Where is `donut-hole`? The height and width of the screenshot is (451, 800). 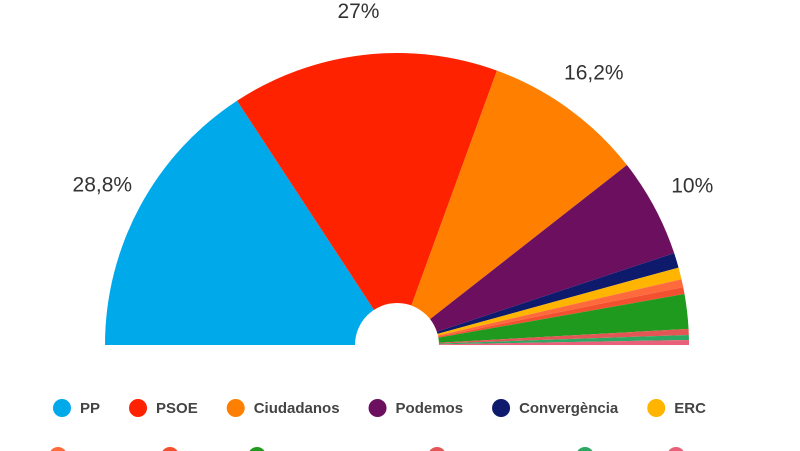 donut-hole is located at coordinates (397, 345).